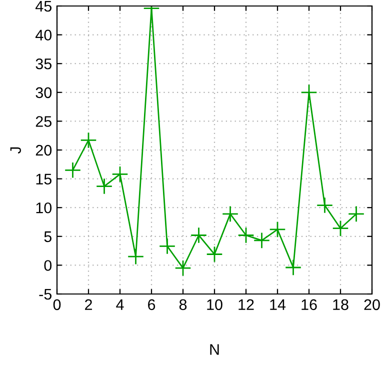 This screenshot has width=381, height=367. What do you see at coordinates (214, 349) in the screenshot?
I see `x-axis-title: N` at bounding box center [214, 349].